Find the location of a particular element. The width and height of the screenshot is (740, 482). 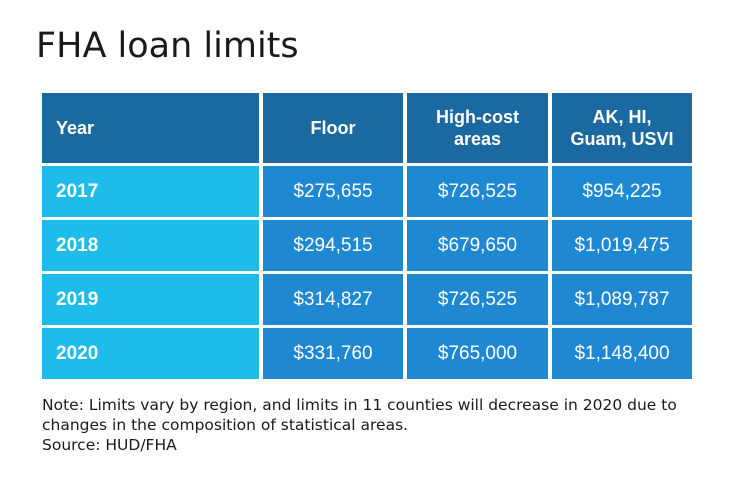

header-ak-hi-guam-usvi: AK, HI, Guam, USVI is located at coordinates (622, 128).